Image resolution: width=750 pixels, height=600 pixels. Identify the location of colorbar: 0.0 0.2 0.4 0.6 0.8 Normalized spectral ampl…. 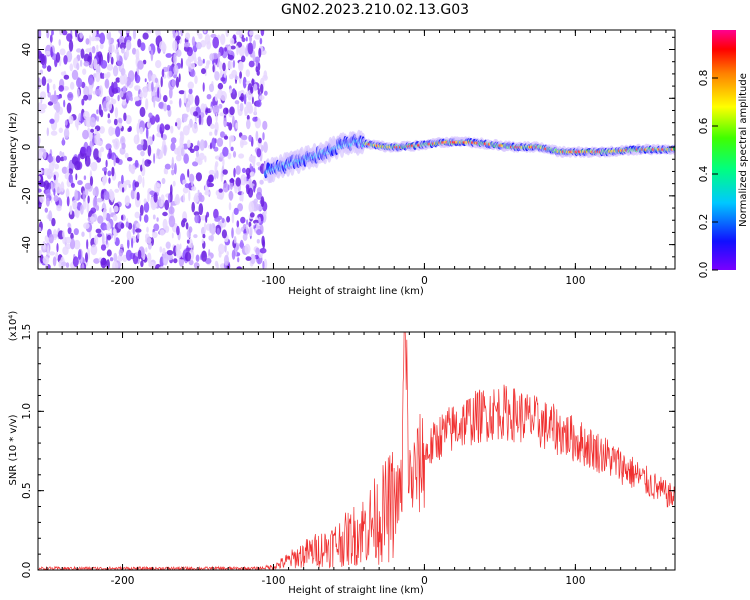
(723, 154).